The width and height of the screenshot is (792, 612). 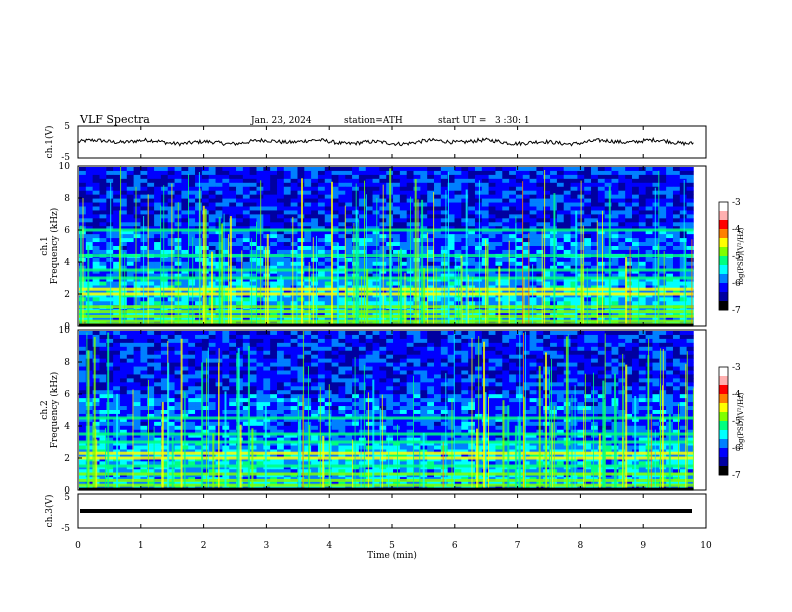 What do you see at coordinates (281, 300) in the screenshot?
I see `spec1-sferic` at bounding box center [281, 300].